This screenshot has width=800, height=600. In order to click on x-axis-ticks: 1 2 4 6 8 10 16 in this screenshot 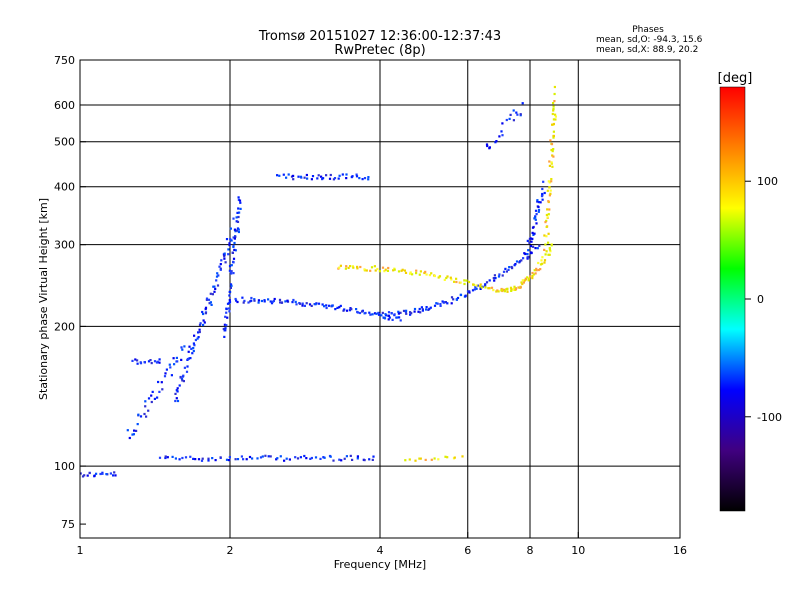, I will do `click(382, 544)`.